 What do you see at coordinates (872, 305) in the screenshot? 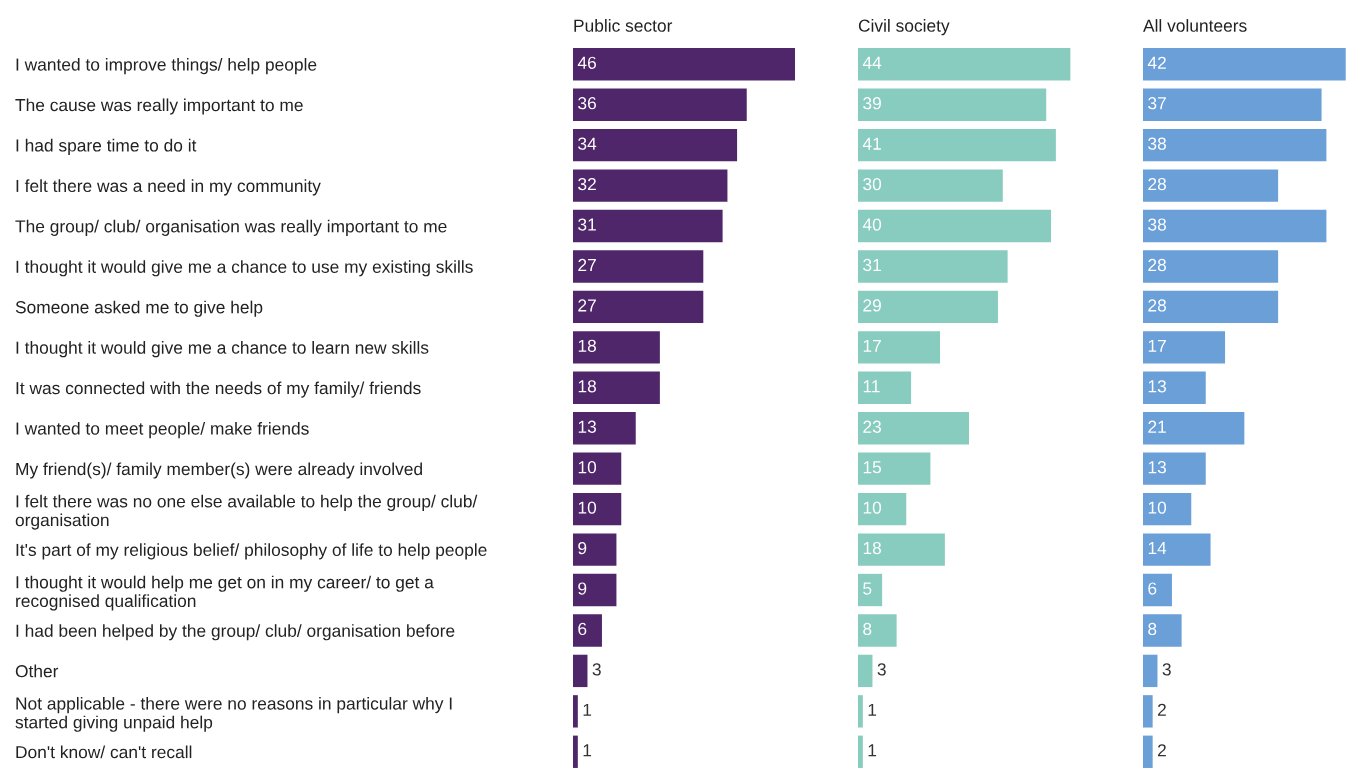
I see `data-label: 29` at bounding box center [872, 305].